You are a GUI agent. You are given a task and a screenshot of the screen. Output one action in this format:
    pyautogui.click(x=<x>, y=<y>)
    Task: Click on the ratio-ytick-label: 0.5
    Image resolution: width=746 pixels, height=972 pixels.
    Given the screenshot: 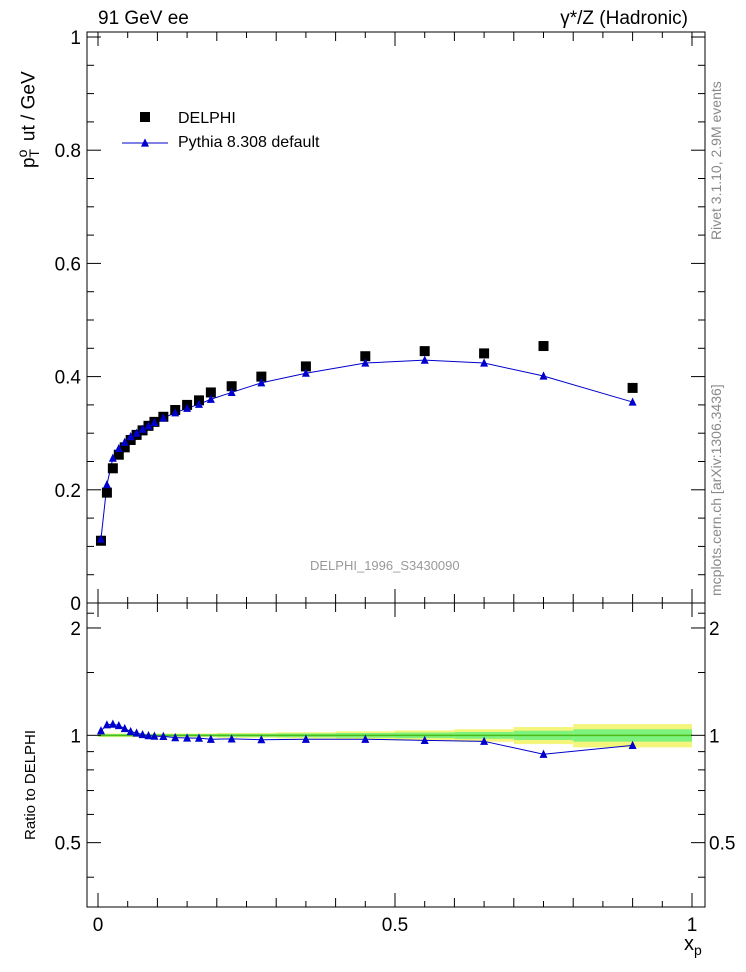 What is the action you would take?
    pyautogui.click(x=68, y=844)
    